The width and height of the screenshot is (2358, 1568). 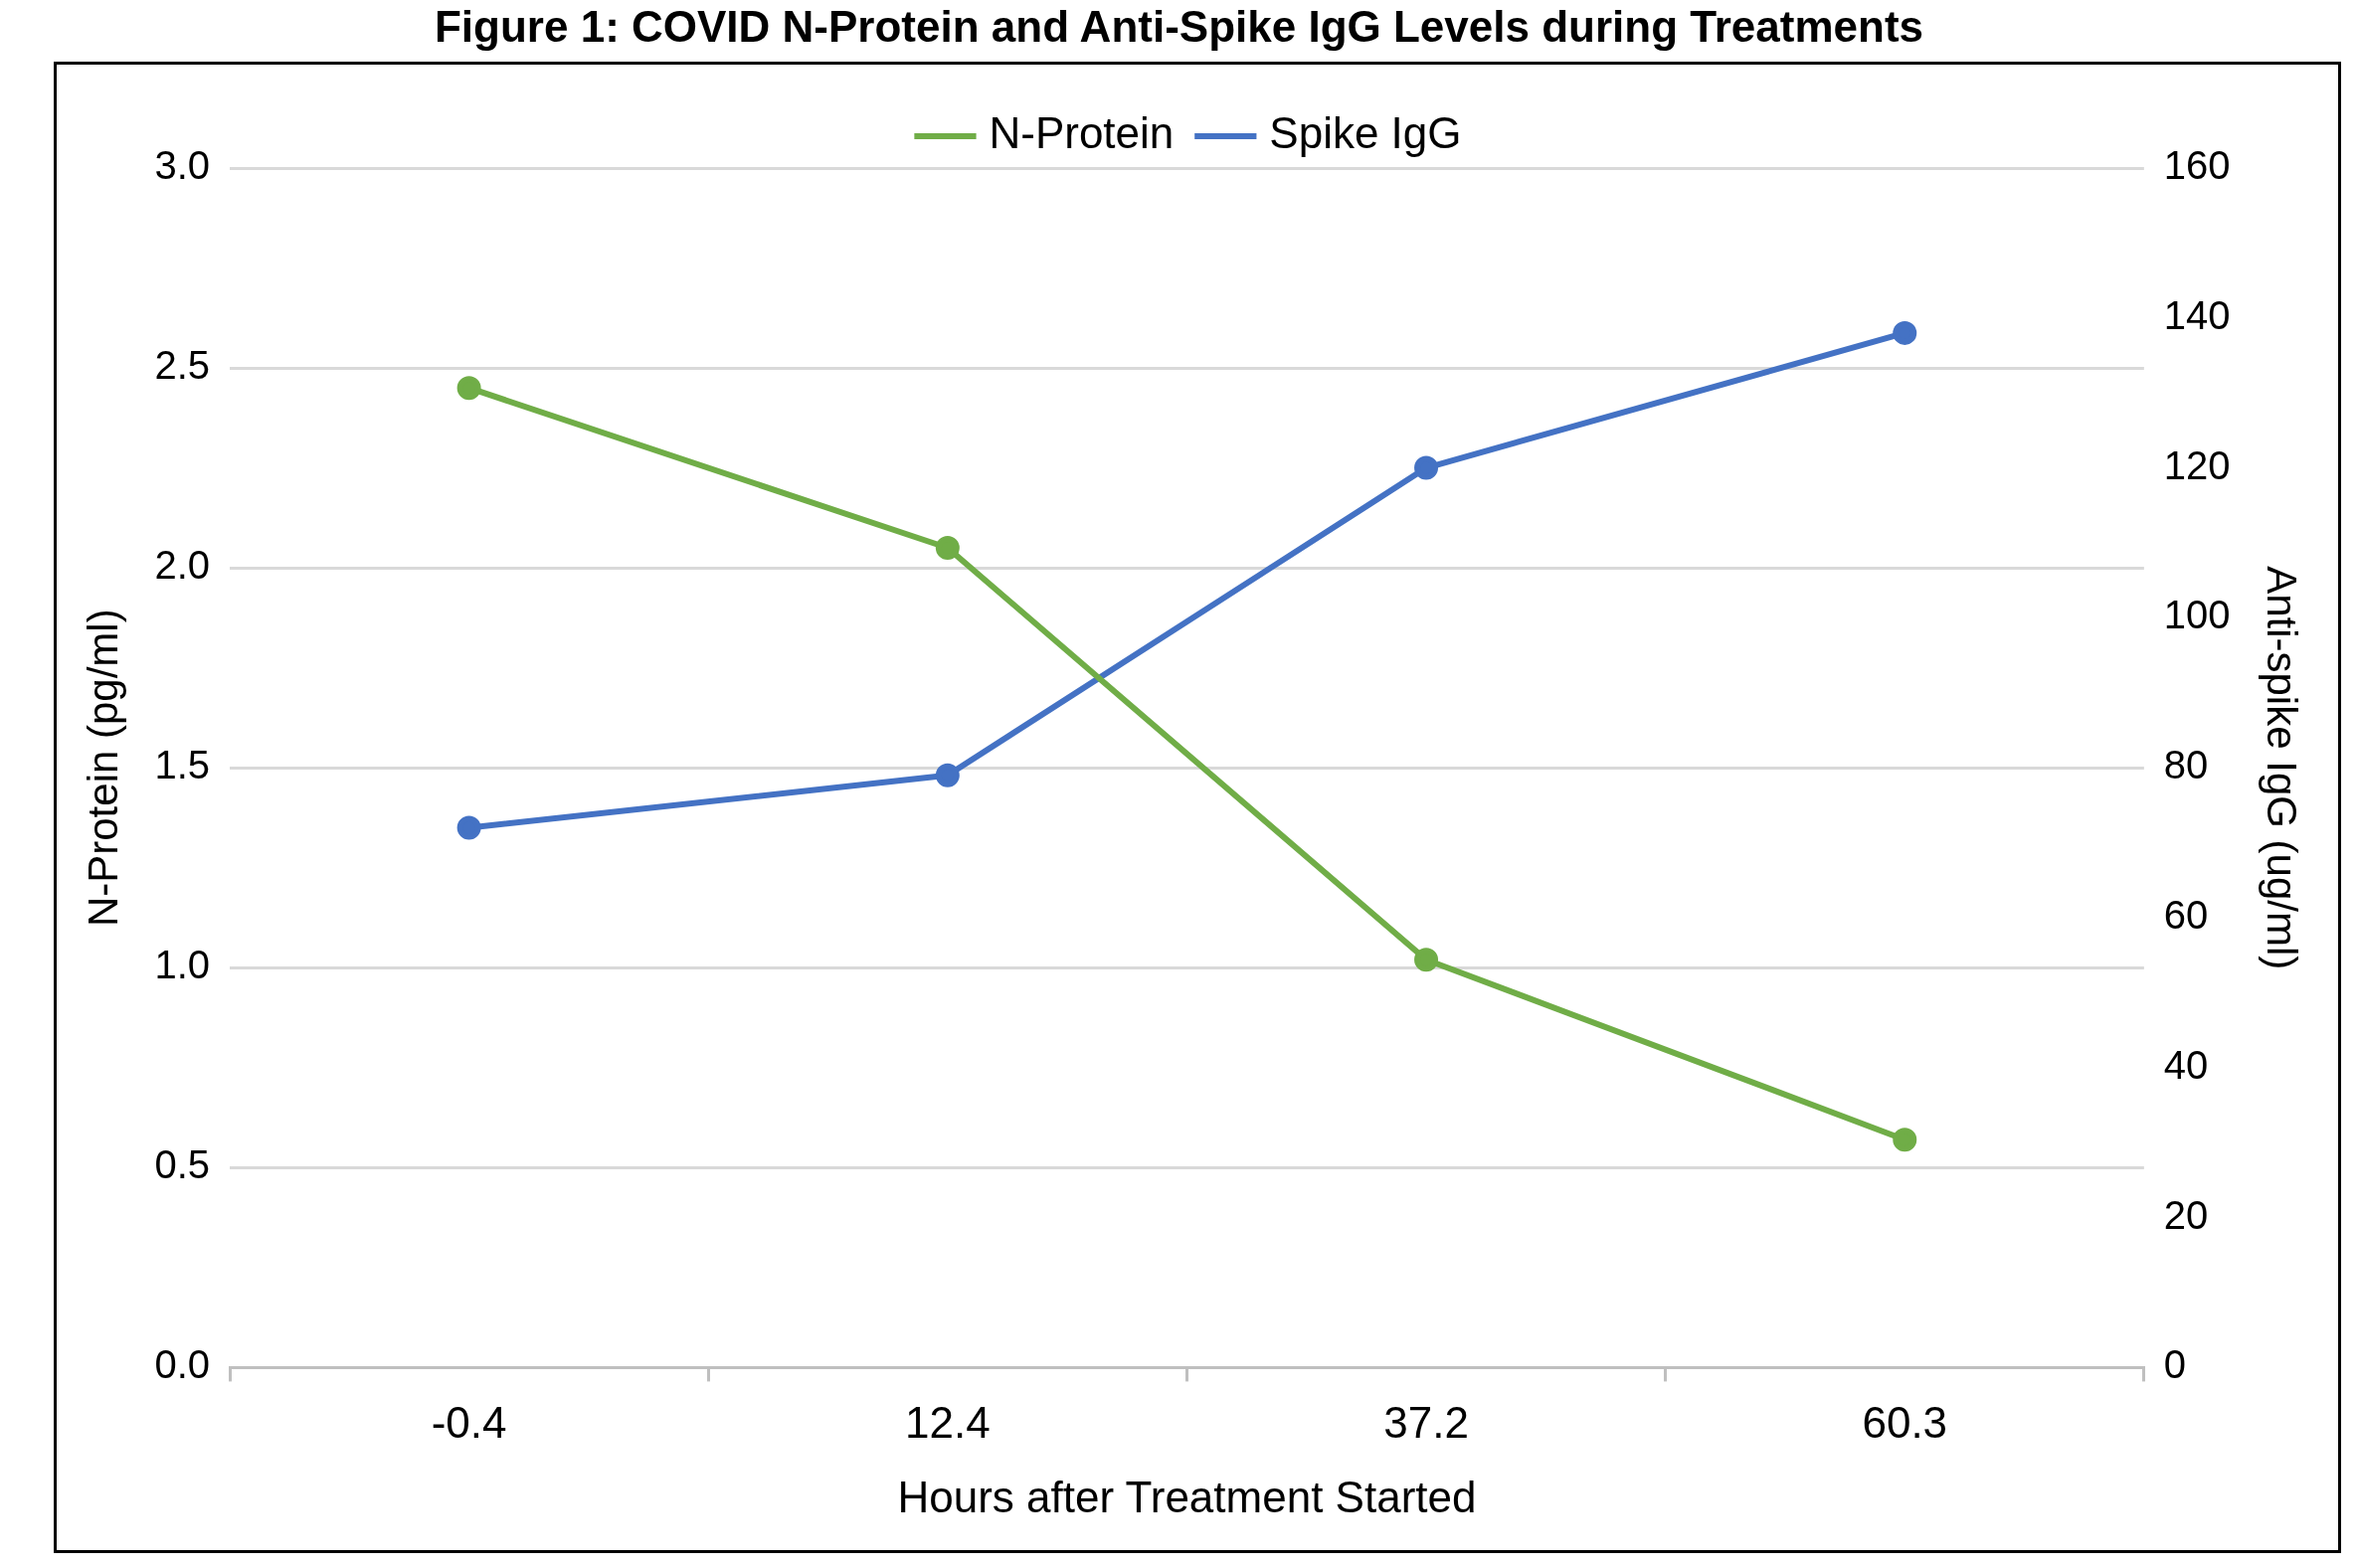 I want to click on y2-tick-label: 0, so click(x=2175, y=1364).